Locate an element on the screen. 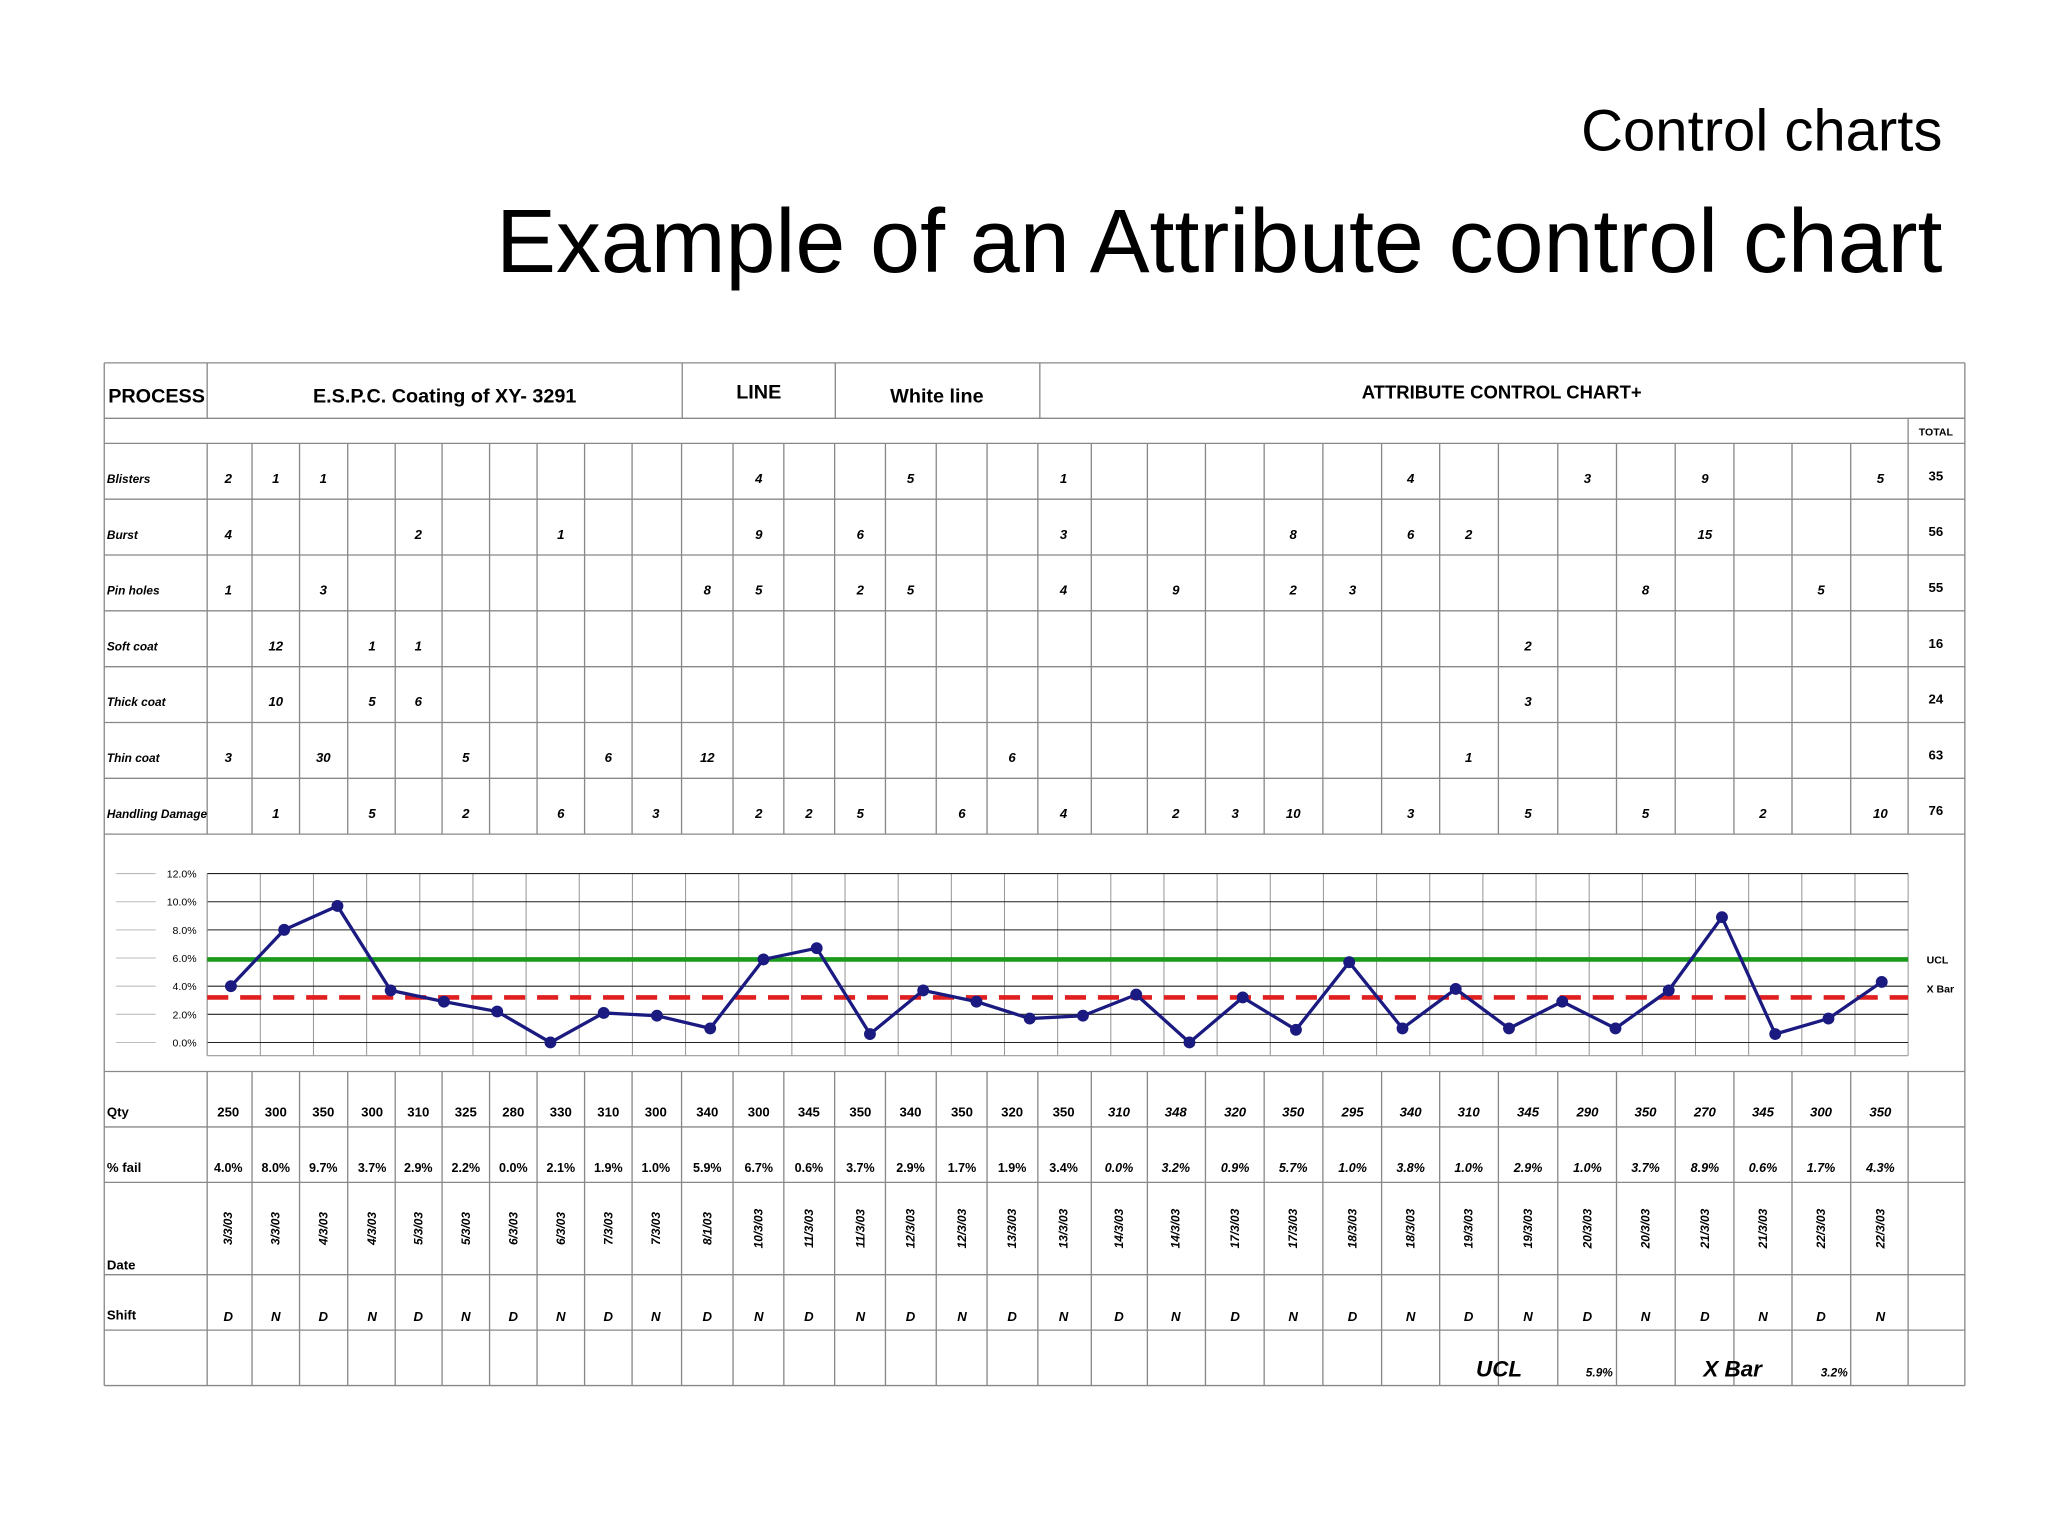 This screenshot has width=2048, height=1536. y-tick-label: 0.0% is located at coordinates (185, 1043).